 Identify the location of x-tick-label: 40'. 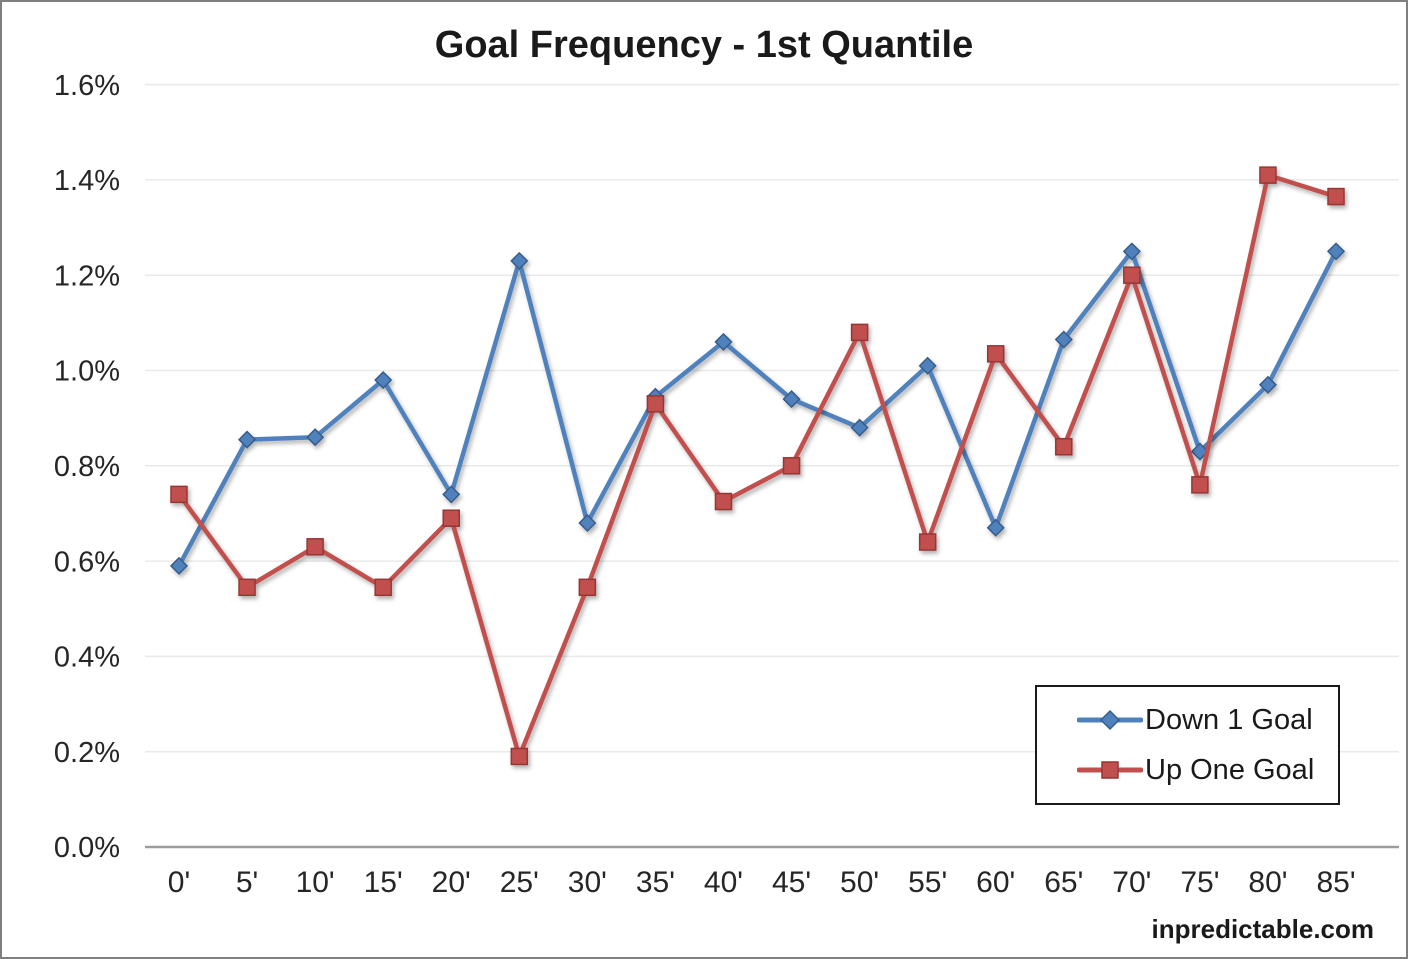
(723, 882).